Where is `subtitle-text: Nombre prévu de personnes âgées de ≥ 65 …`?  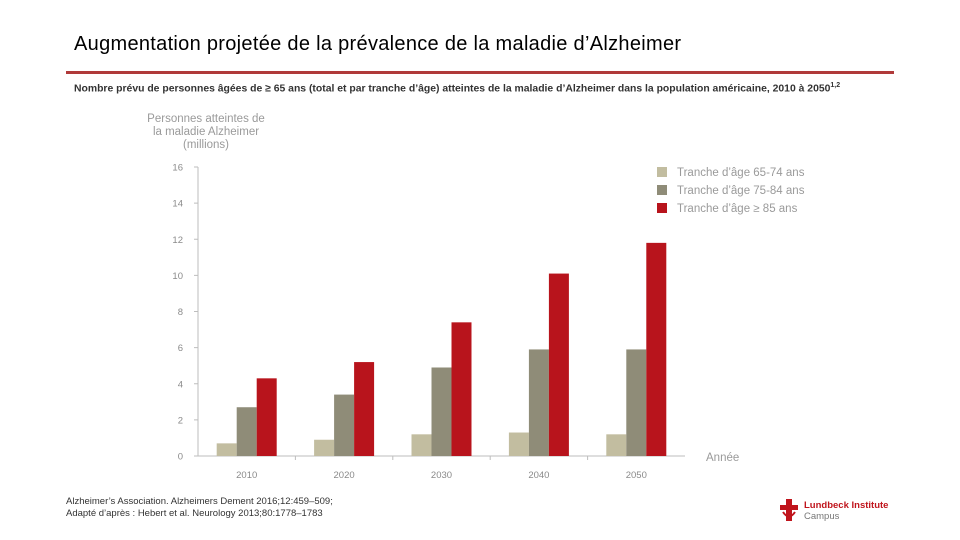
subtitle-text: Nombre prévu de personnes âgées de ≥ 65 … is located at coordinates (452, 89).